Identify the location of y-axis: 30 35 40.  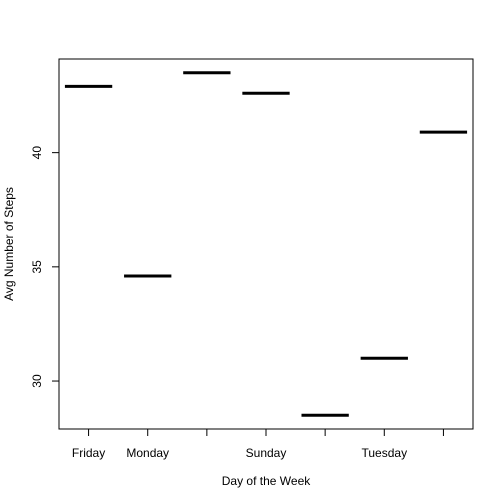
(45, 267).